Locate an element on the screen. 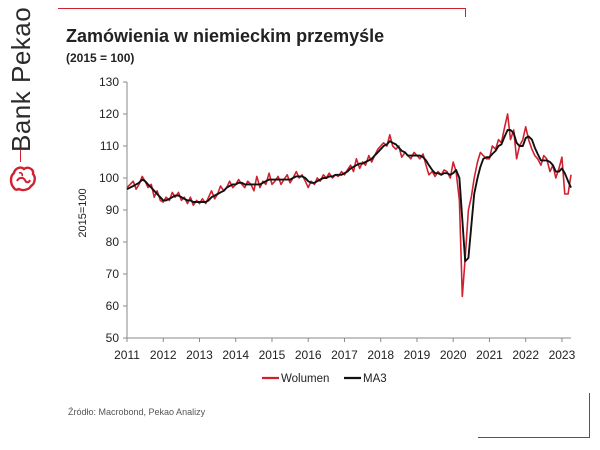 Image resolution: width=600 pixels, height=450 pixels. y-tick-label: 90 is located at coordinates (113, 210).